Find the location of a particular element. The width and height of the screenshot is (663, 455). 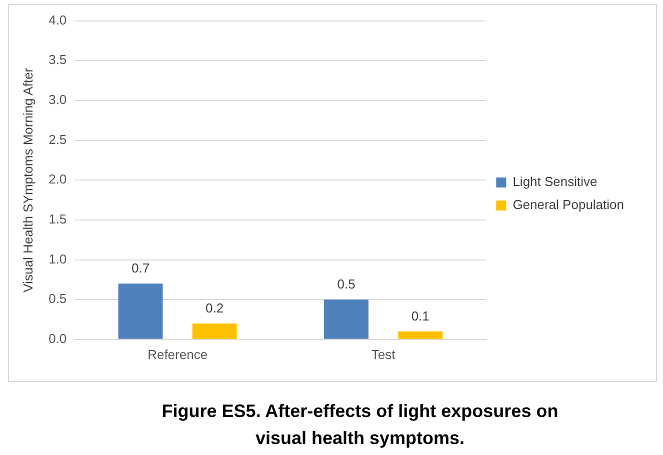

legend-label: Light Sensitive is located at coordinates (555, 182).